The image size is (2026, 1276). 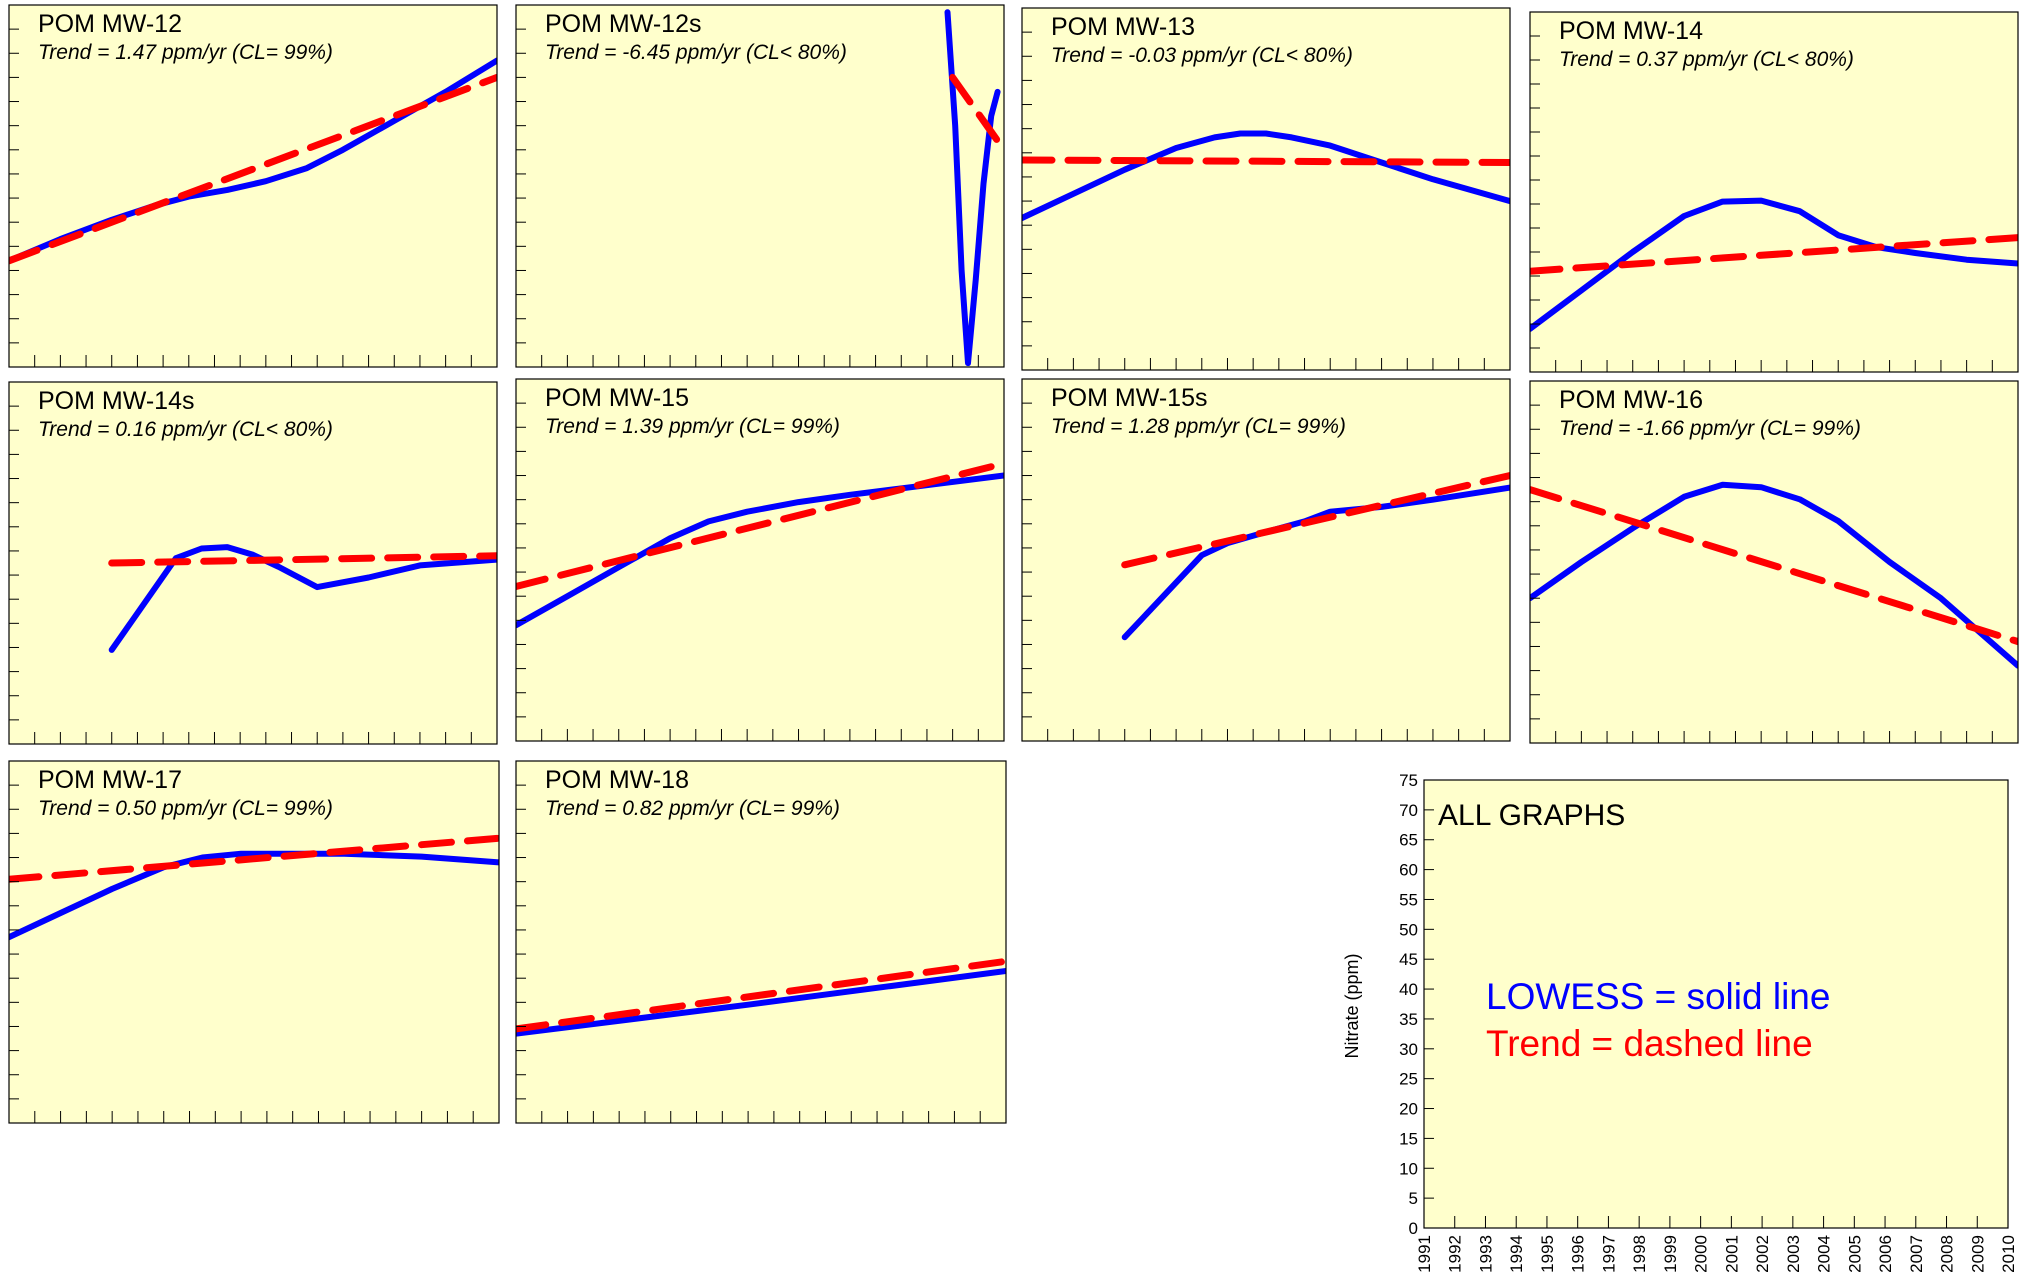 What do you see at coordinates (1408, 780) in the screenshot?
I see `key-y-tick-label: 75` at bounding box center [1408, 780].